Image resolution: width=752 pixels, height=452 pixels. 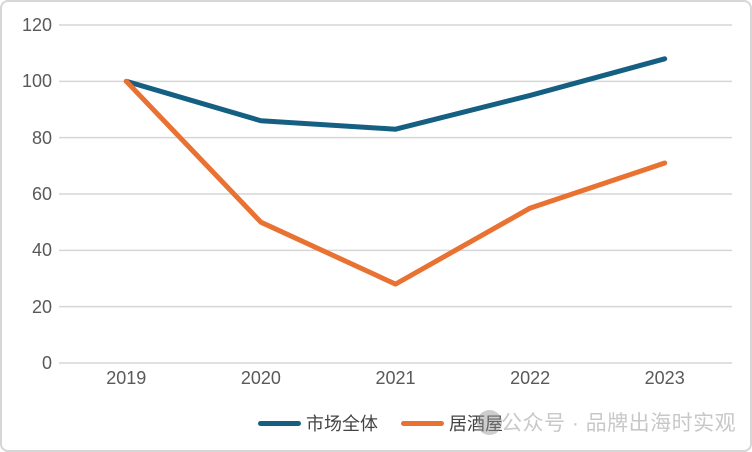 I want to click on legend-line-swatch-teal, so click(x=279, y=423).